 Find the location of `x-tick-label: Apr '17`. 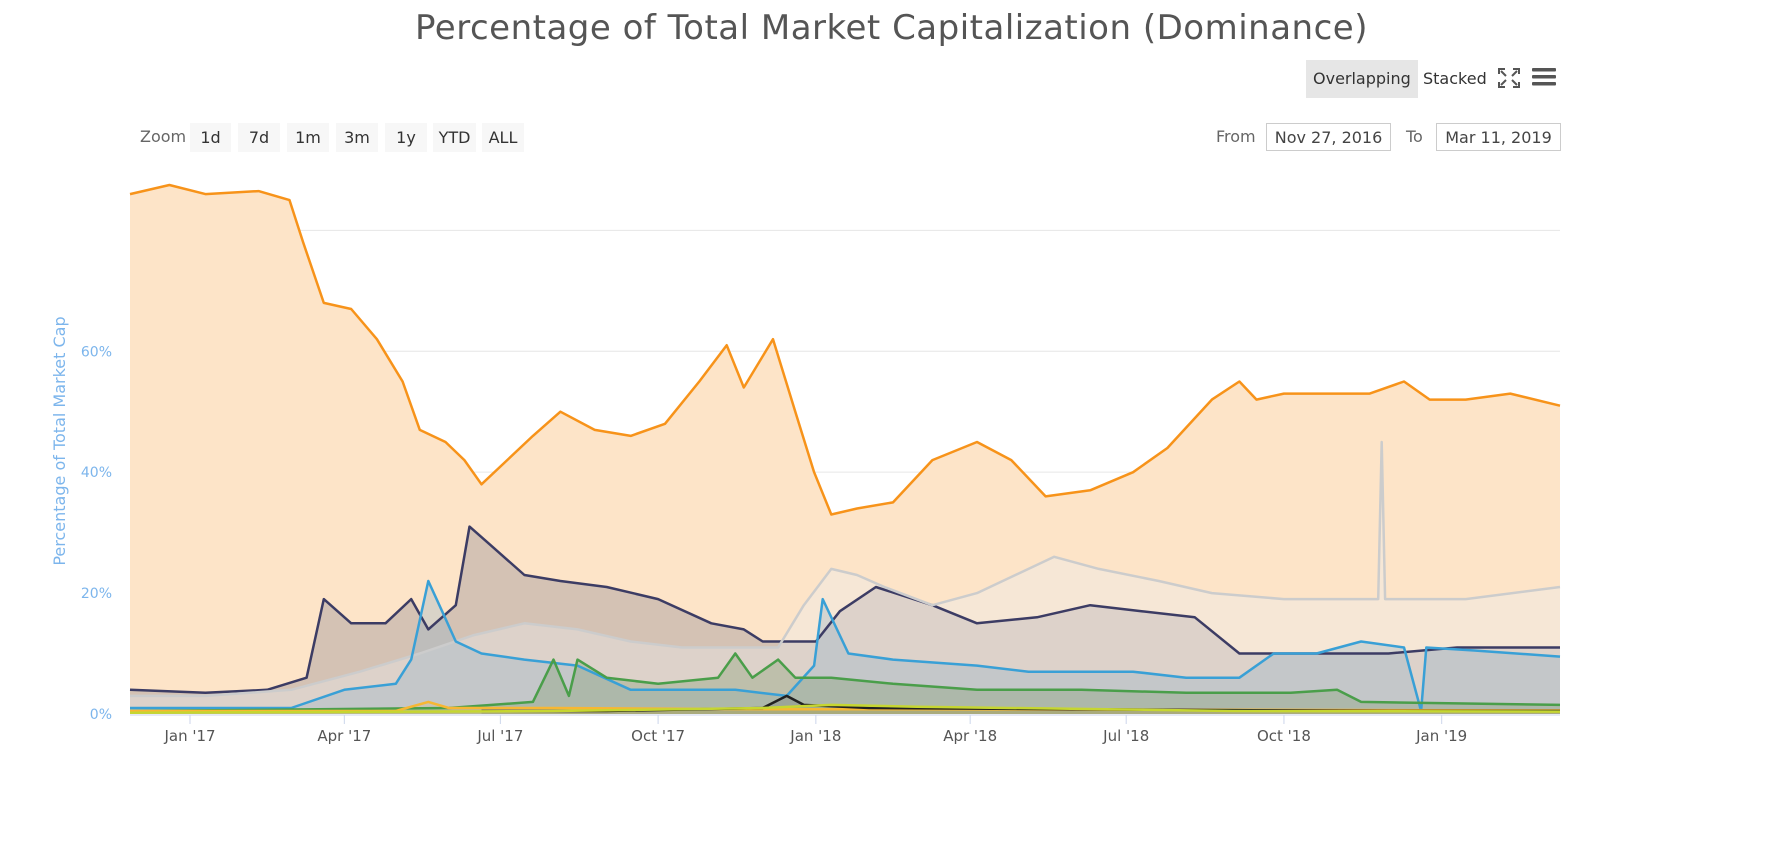

x-tick-label: Apr '17 is located at coordinates (344, 736).